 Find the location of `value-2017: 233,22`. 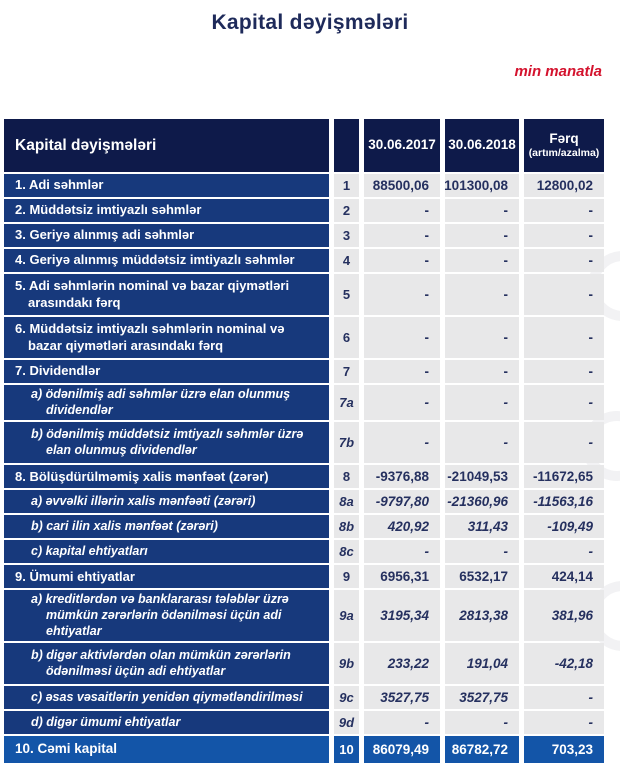

value-2017: 233,22 is located at coordinates (402, 664).